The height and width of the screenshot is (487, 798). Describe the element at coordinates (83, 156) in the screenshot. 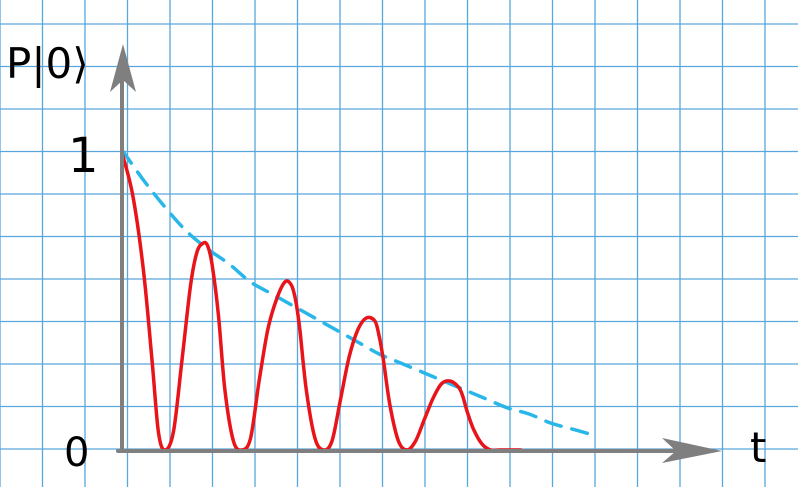

I see `y-tick-label-1: 1` at that location.